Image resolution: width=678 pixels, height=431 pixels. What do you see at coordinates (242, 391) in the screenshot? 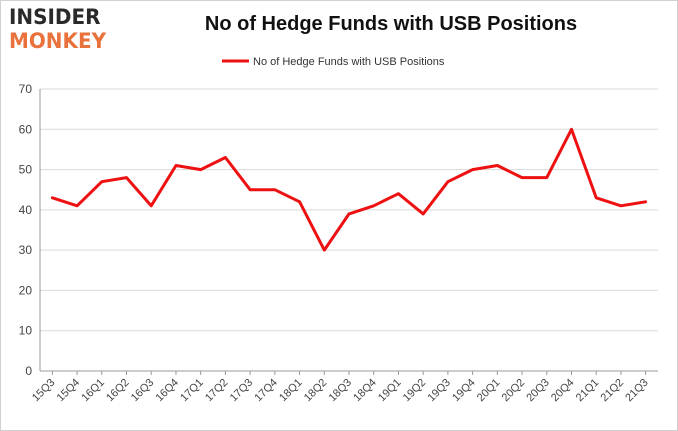
I see `x-tick-label: 17Q3` at bounding box center [242, 391].